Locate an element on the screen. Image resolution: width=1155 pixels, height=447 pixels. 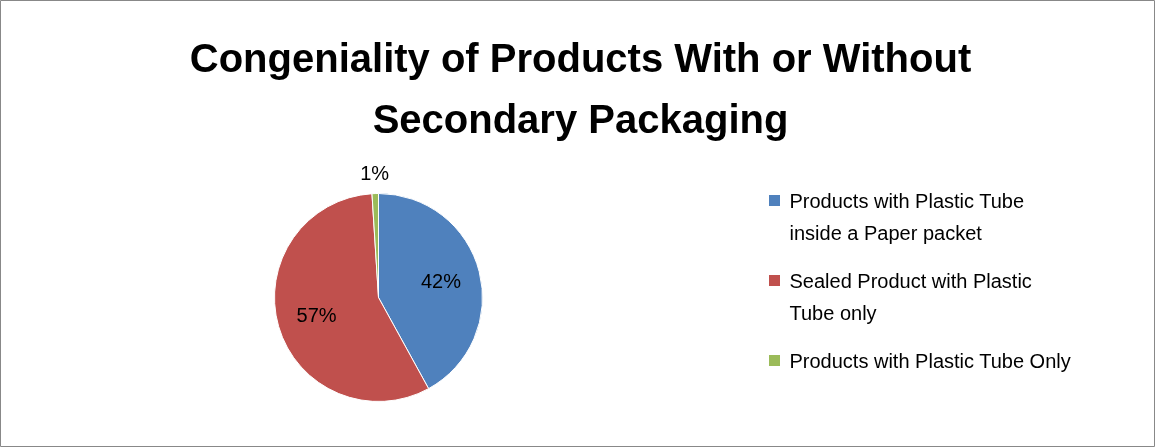
legend-label: Products with Plastic Tube Only is located at coordinates (930, 360).